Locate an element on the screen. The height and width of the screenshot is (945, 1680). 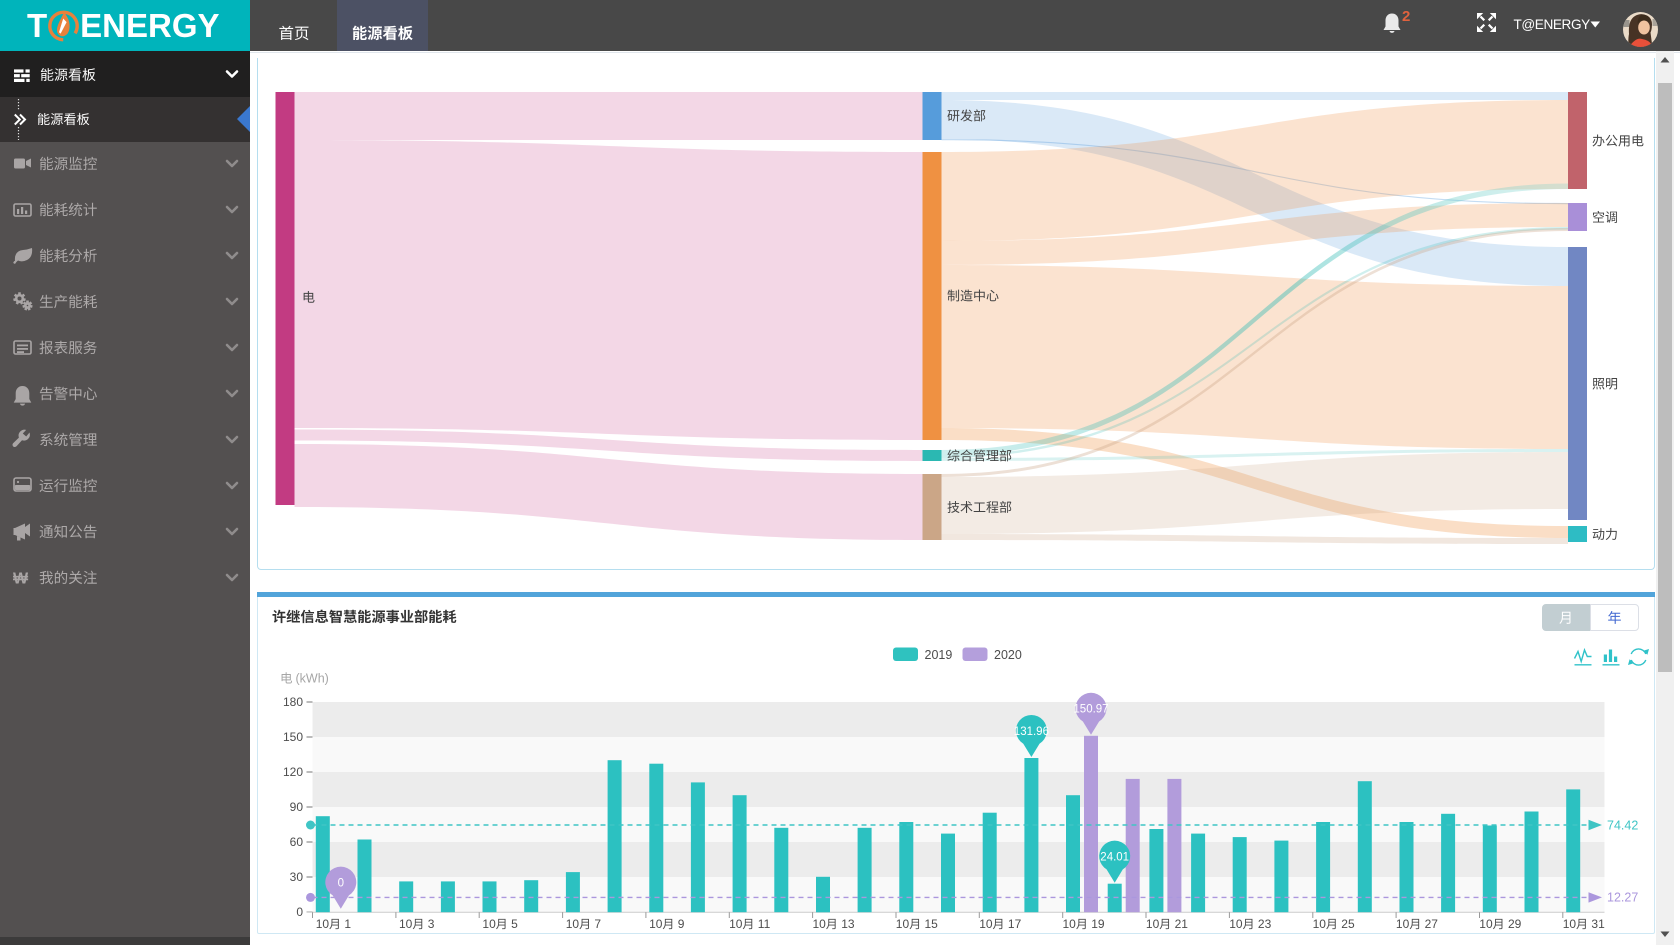
svg-text: 31 is located at coordinates (1598, 924).